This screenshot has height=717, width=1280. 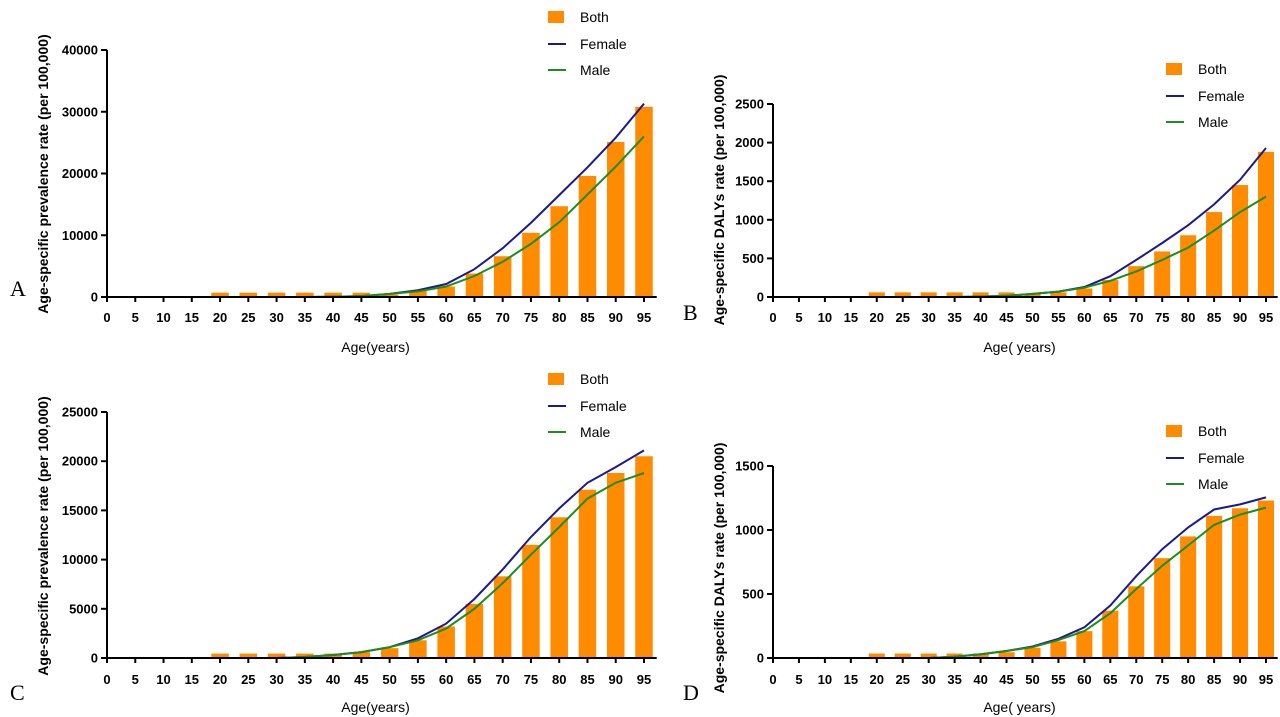 I want to click on panel-b-x-tick-label: 35, so click(x=954, y=317).